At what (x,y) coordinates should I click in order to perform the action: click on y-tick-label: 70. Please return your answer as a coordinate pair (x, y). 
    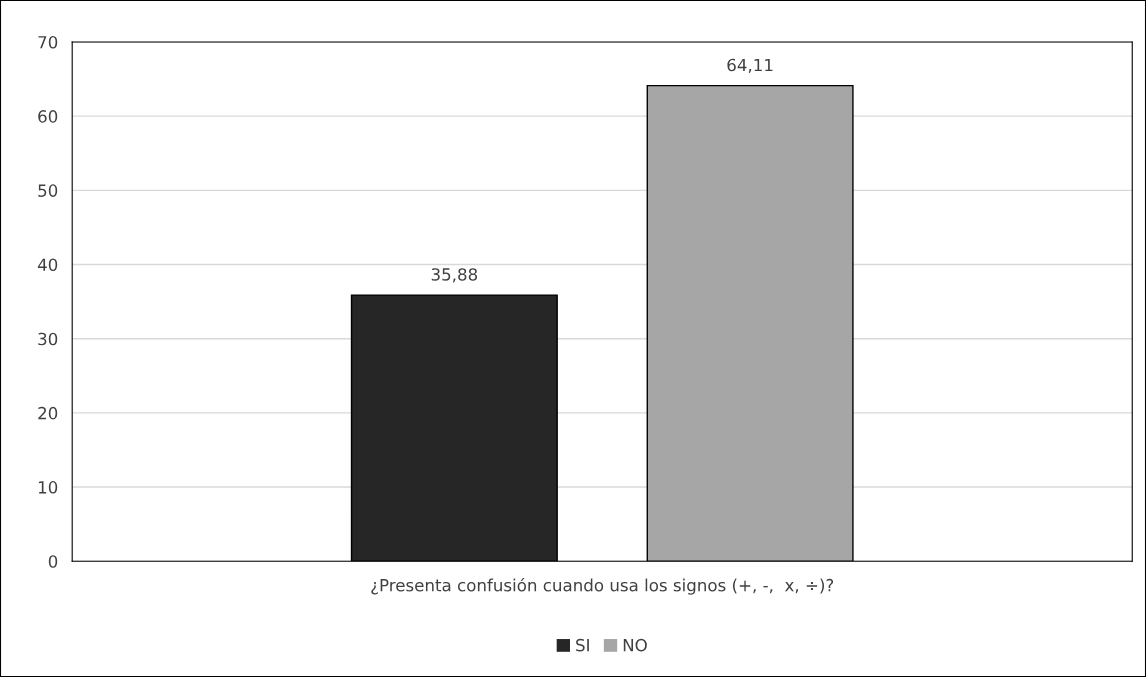
    Looking at the image, I should click on (48, 42).